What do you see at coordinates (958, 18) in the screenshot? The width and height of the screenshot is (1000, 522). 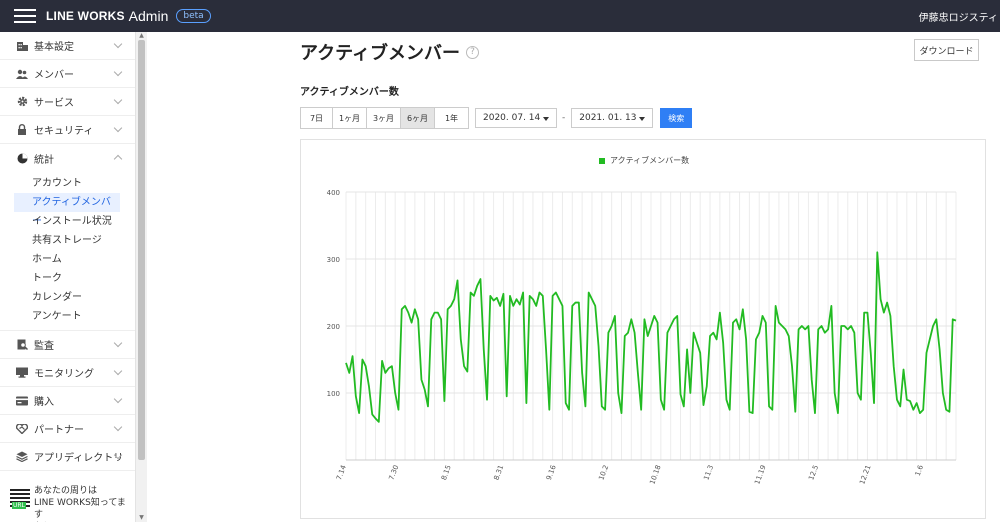 I see `org-name: 伊藤忠ロジスティ` at bounding box center [958, 18].